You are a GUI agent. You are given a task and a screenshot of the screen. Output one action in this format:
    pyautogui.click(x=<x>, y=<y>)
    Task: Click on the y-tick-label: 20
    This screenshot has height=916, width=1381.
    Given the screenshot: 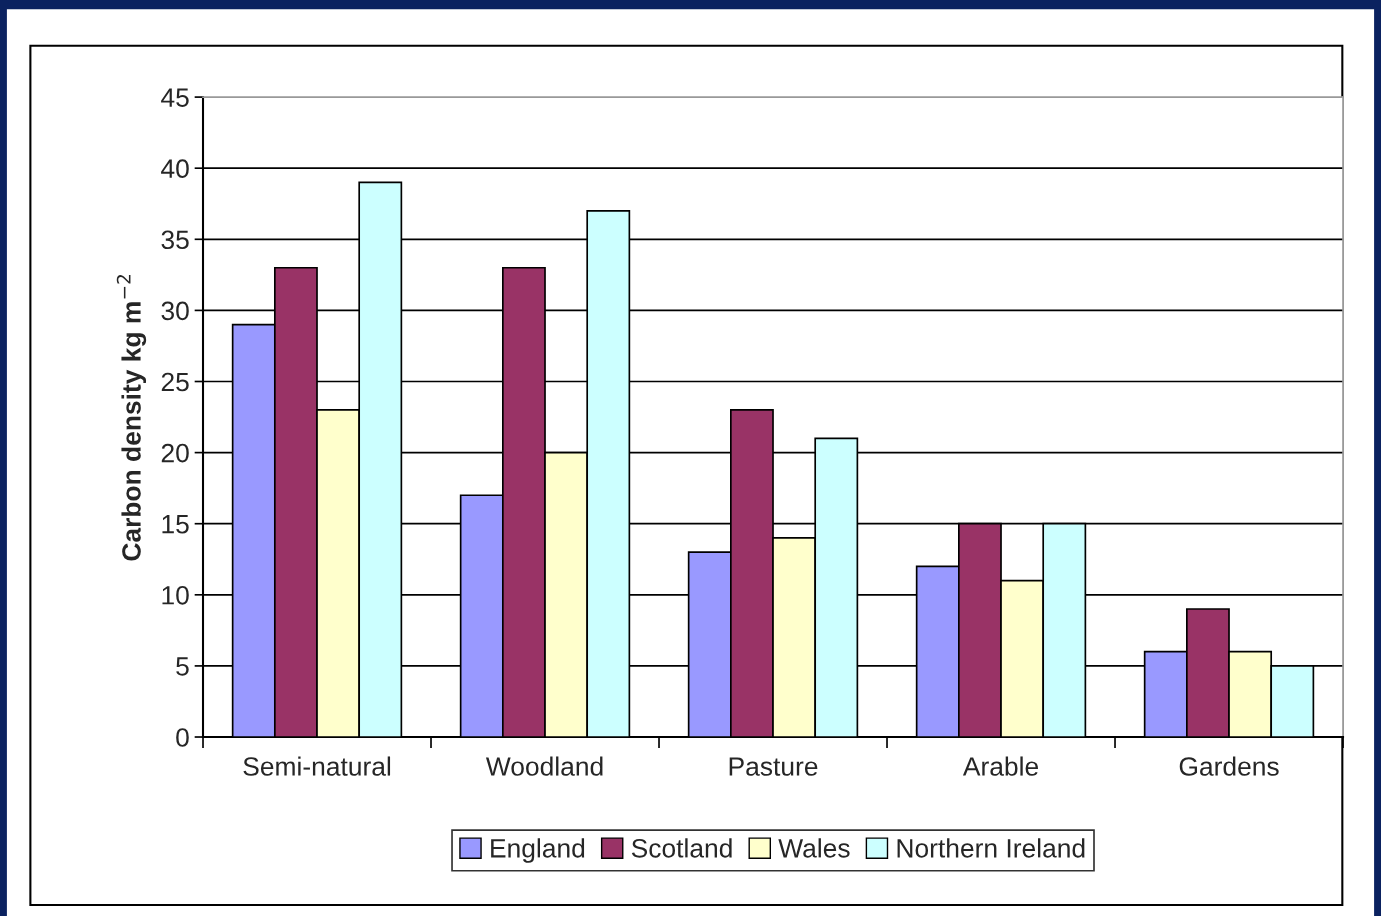 What is the action you would take?
    pyautogui.click(x=175, y=453)
    